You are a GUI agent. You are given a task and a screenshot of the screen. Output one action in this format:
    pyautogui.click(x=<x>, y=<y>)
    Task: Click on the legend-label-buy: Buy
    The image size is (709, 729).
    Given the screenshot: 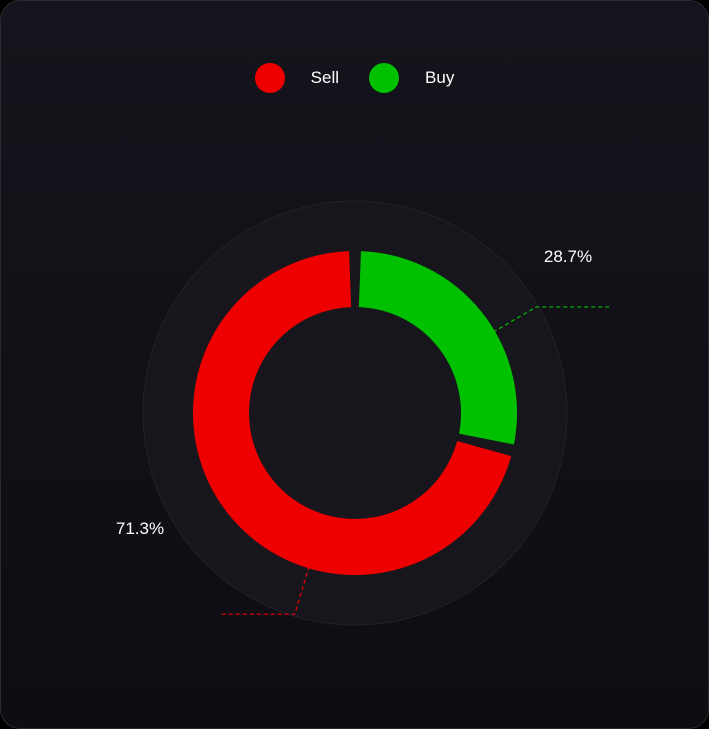 What is the action you would take?
    pyautogui.click(x=440, y=77)
    